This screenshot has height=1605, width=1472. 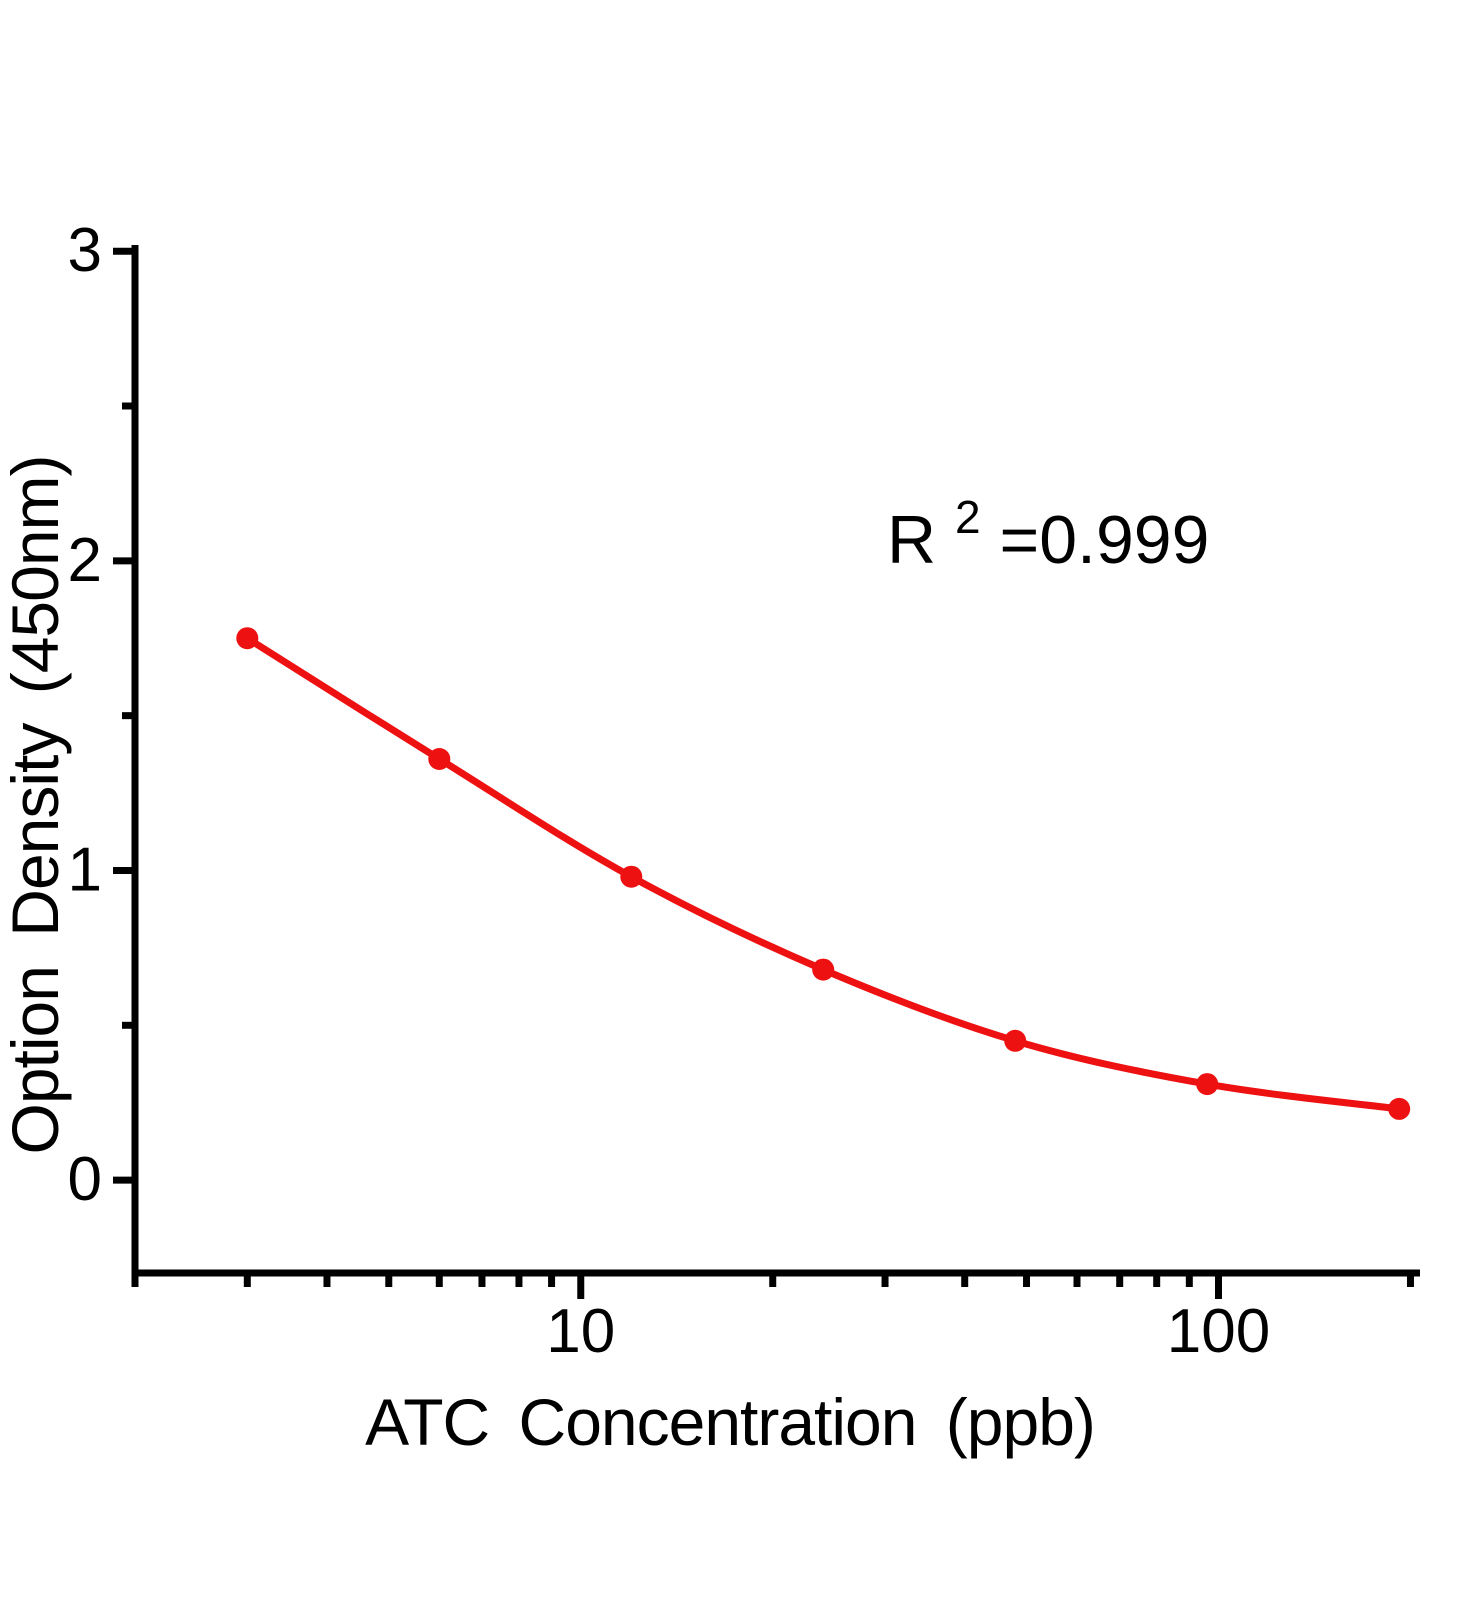 I want to click on x-axis-title: ATC Concentration (ppb), so click(x=730, y=1422).